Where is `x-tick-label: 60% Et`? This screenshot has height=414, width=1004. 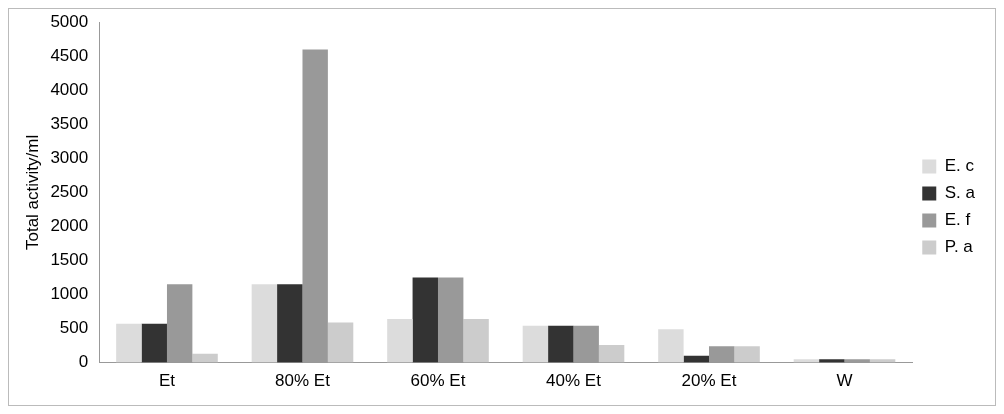
x-tick-label: 60% Et is located at coordinates (438, 381).